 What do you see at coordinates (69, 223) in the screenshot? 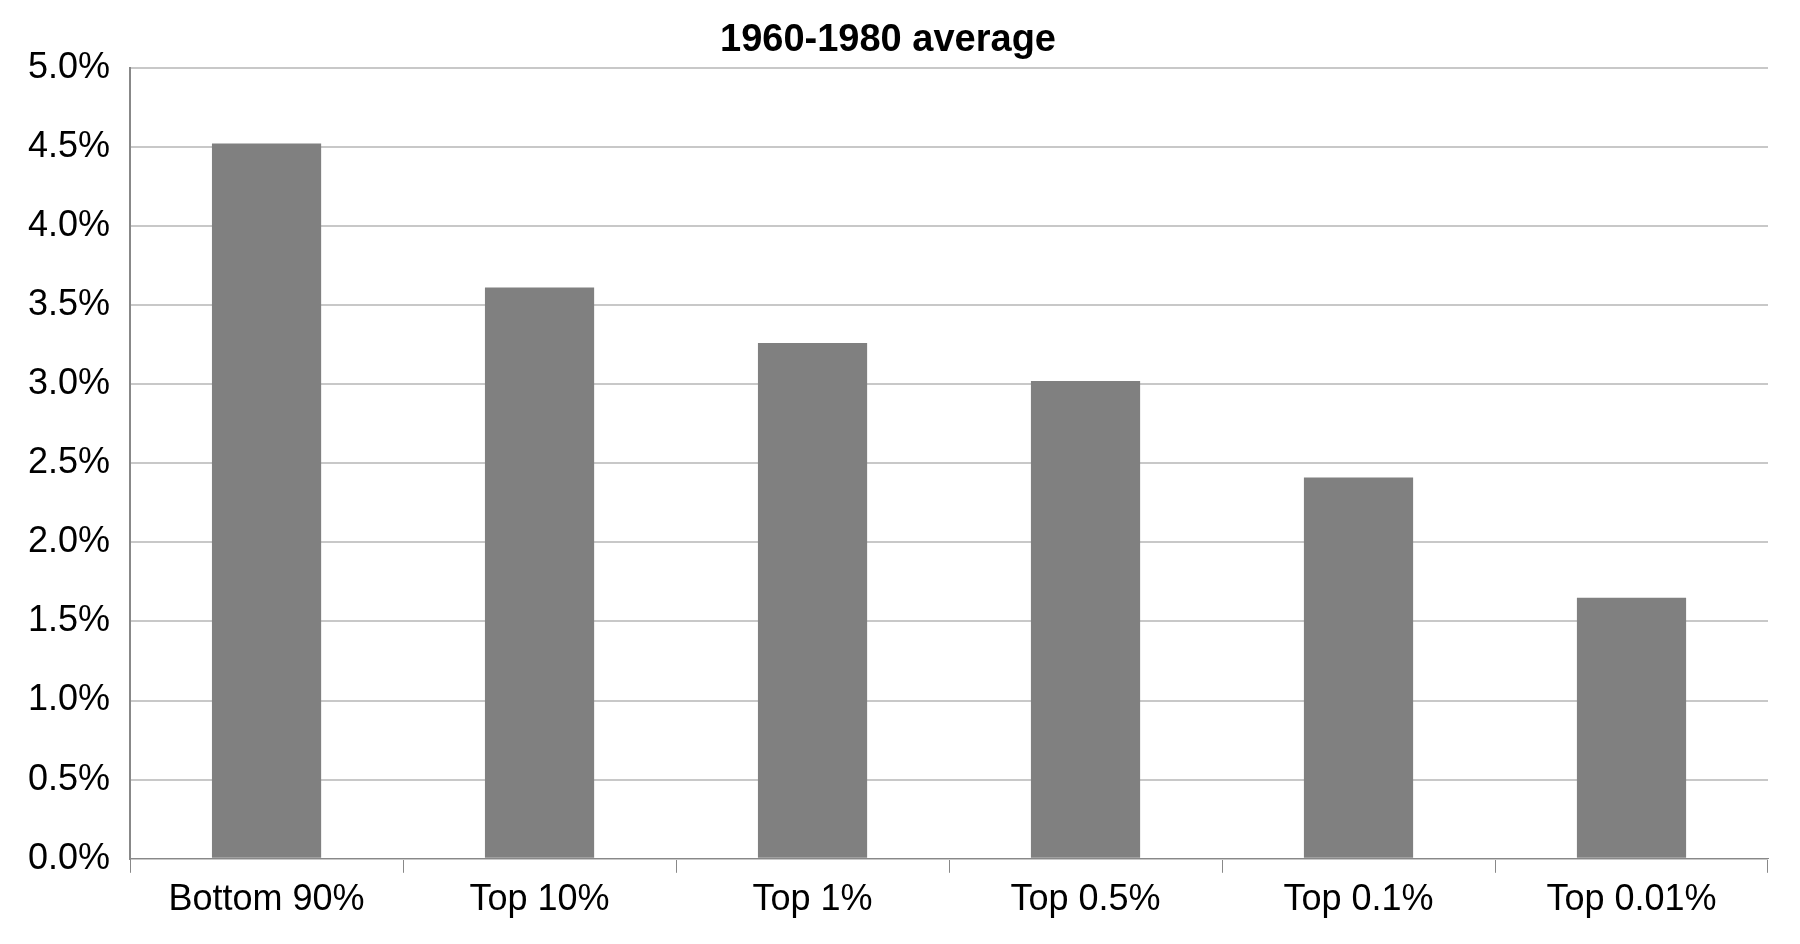
I see `y-tick-label: 4.0%` at bounding box center [69, 223].